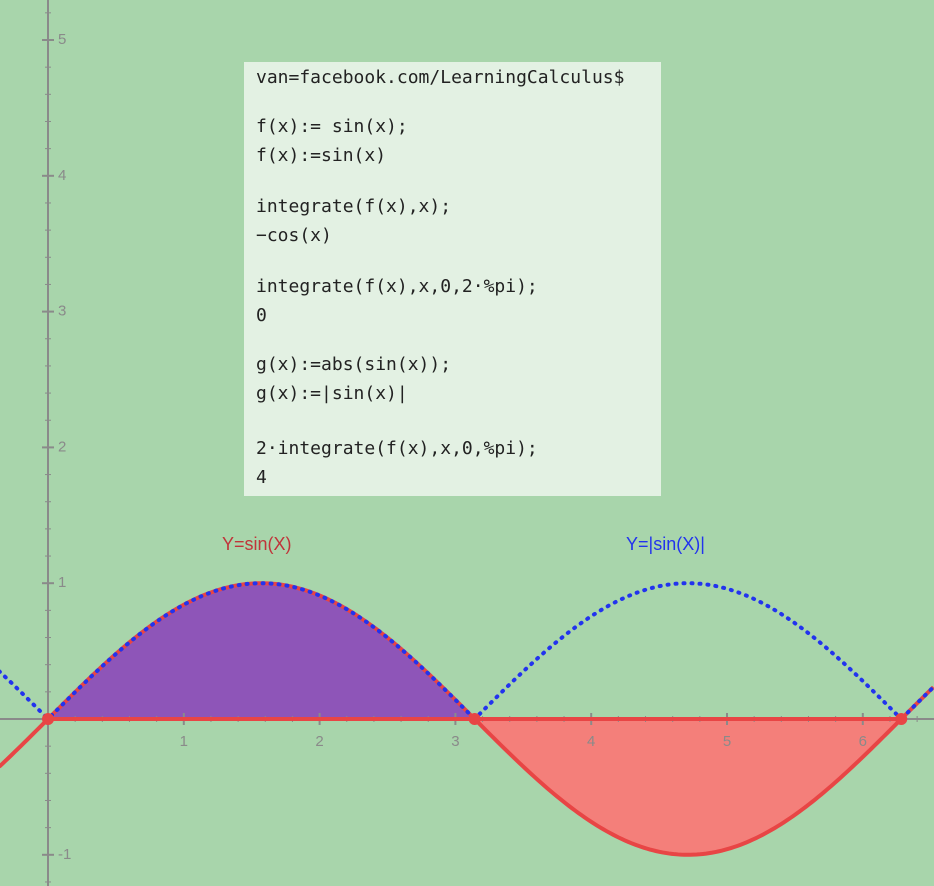 Image resolution: width=934 pixels, height=886 pixels. What do you see at coordinates (591, 741) in the screenshot?
I see `x-tick-label: 4` at bounding box center [591, 741].